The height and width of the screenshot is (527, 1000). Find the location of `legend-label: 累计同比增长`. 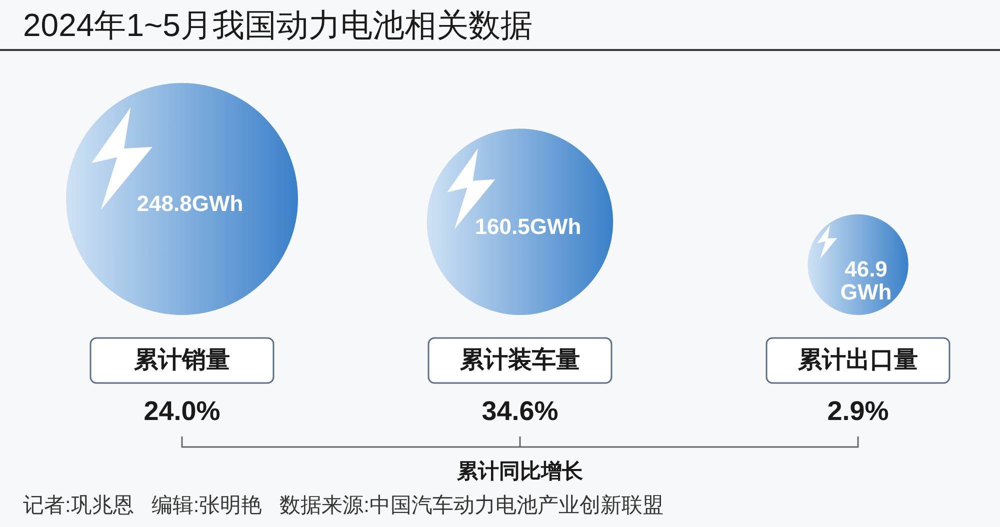

legend-label: 累计同比增长 is located at coordinates (520, 471).